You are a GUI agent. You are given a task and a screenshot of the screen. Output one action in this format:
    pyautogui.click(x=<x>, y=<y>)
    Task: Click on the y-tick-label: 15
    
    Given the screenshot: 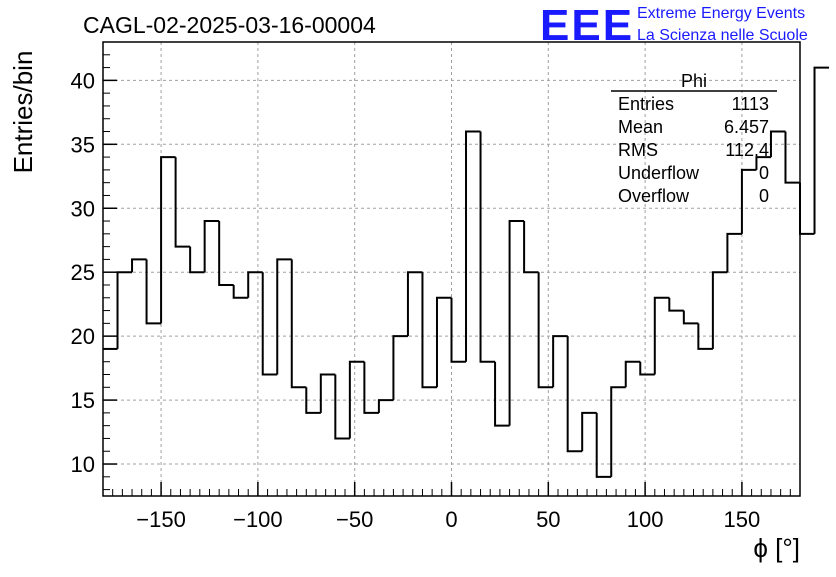 What is the action you would take?
    pyautogui.click(x=83, y=400)
    